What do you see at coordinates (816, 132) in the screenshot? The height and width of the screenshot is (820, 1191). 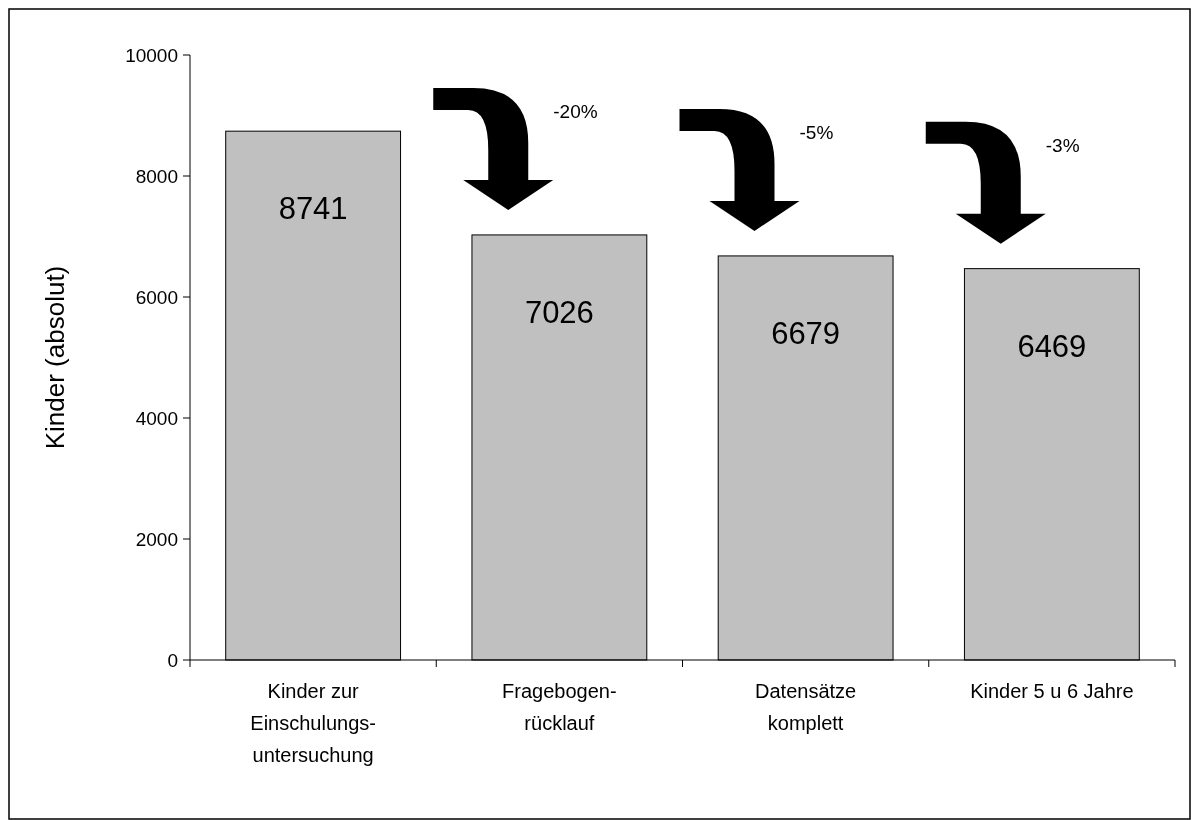 I see `annotation: -5%` at bounding box center [816, 132].